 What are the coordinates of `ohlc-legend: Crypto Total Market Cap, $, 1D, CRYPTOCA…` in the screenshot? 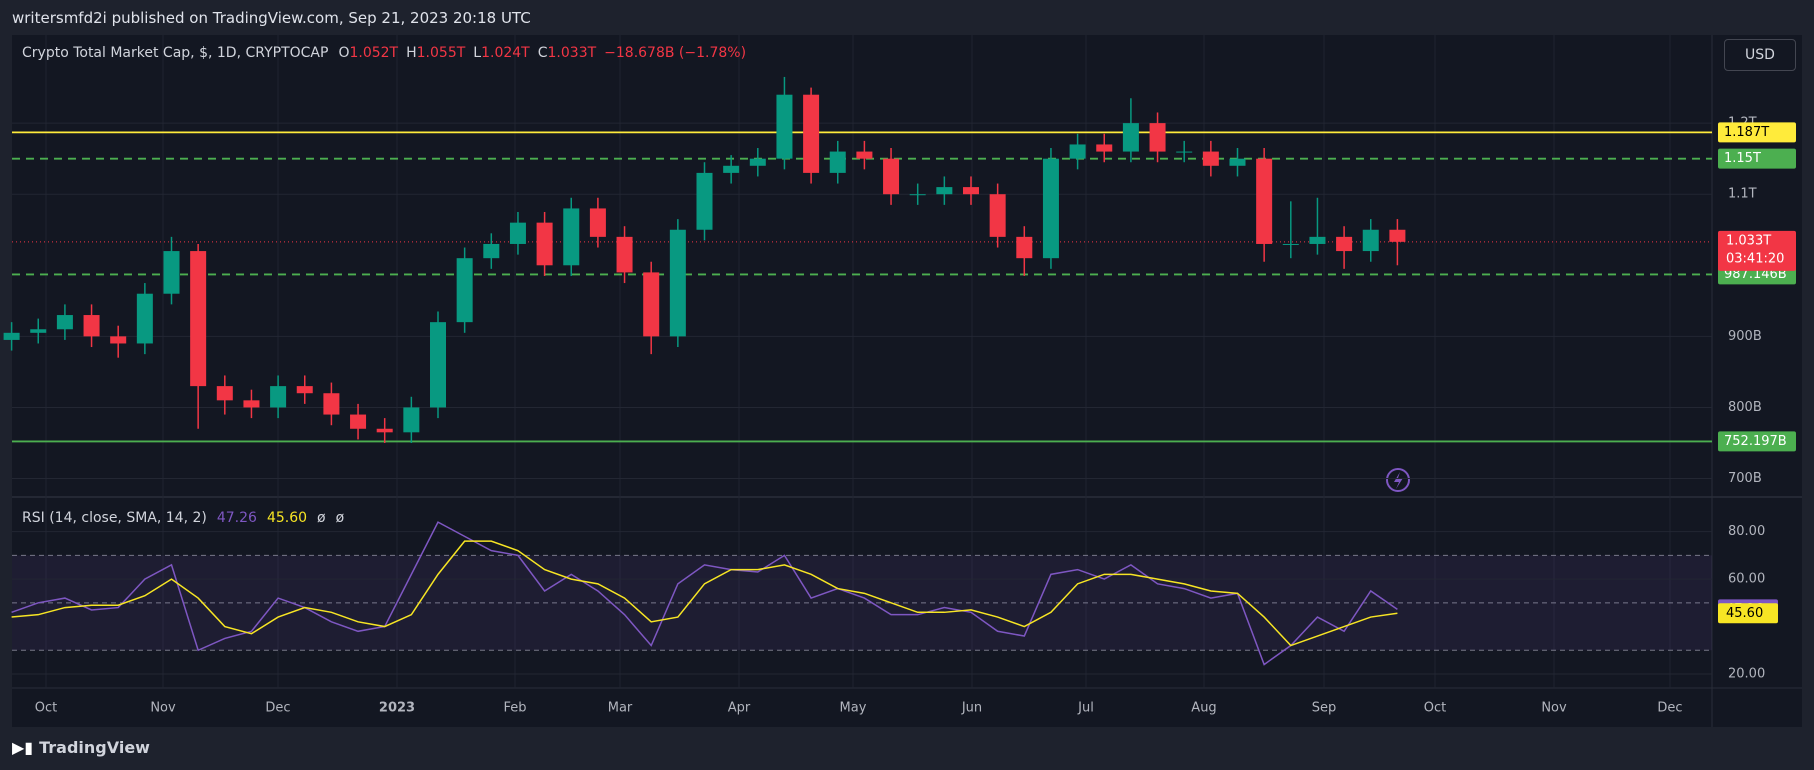 It's located at (384, 53).